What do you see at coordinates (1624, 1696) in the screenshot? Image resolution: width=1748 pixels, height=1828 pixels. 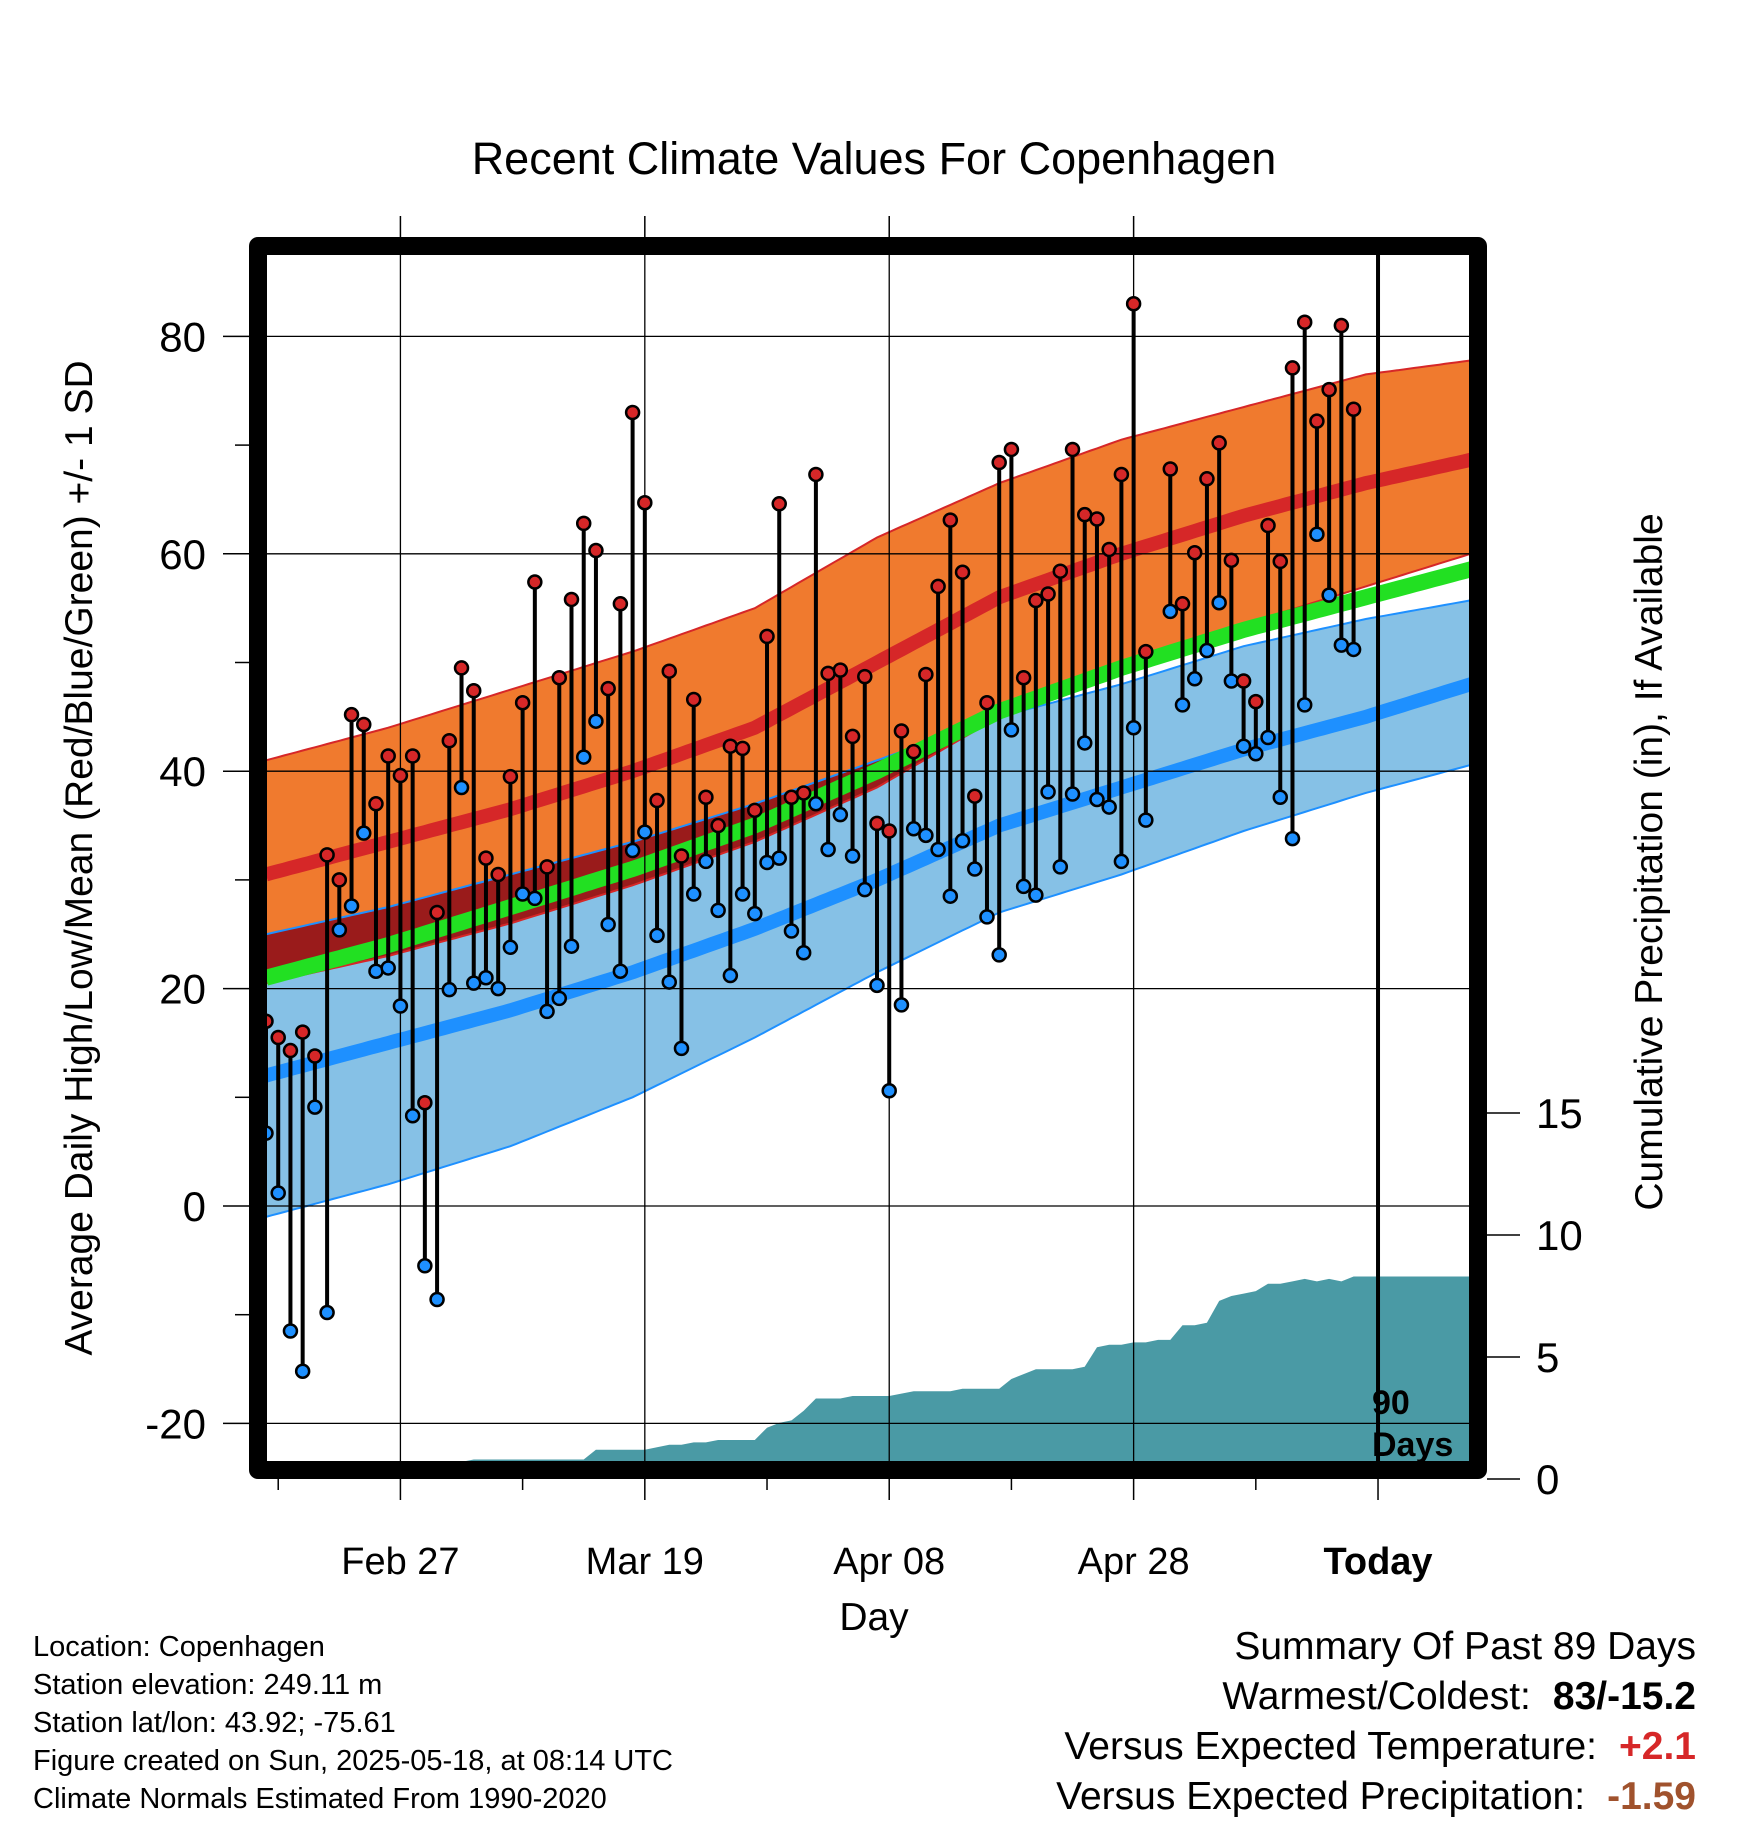 I see `warmest-coldest-value: 83/-15.2` at bounding box center [1624, 1696].